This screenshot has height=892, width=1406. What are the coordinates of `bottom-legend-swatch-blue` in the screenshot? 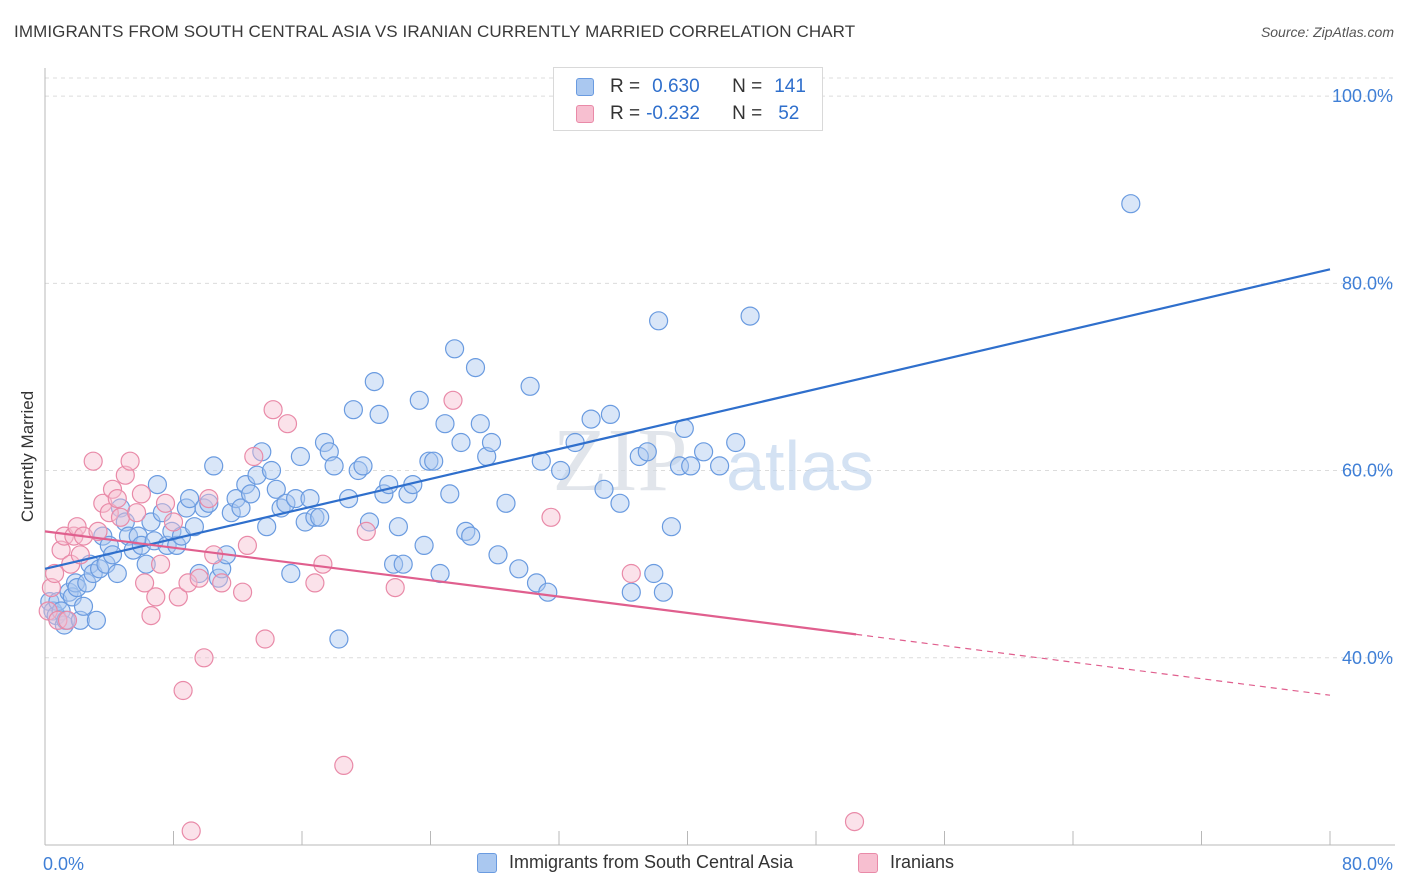 It's located at (487, 862).